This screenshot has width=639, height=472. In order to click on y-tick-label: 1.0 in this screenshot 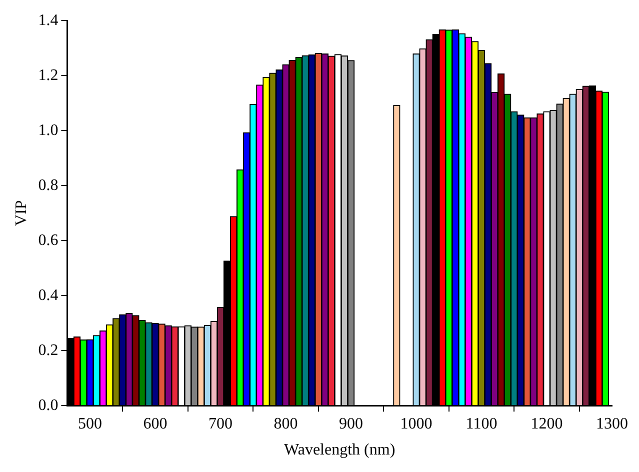, I will do `click(48, 130)`.